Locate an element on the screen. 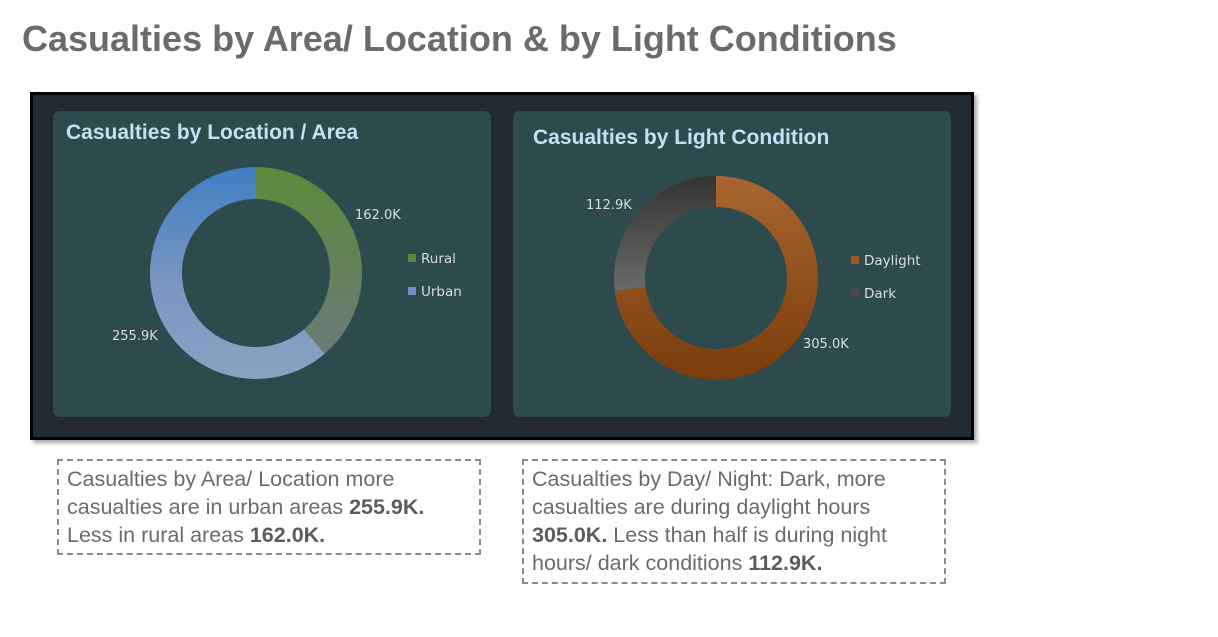 This screenshot has width=1218, height=637. daylight-value: 305.0K. is located at coordinates (569, 535).